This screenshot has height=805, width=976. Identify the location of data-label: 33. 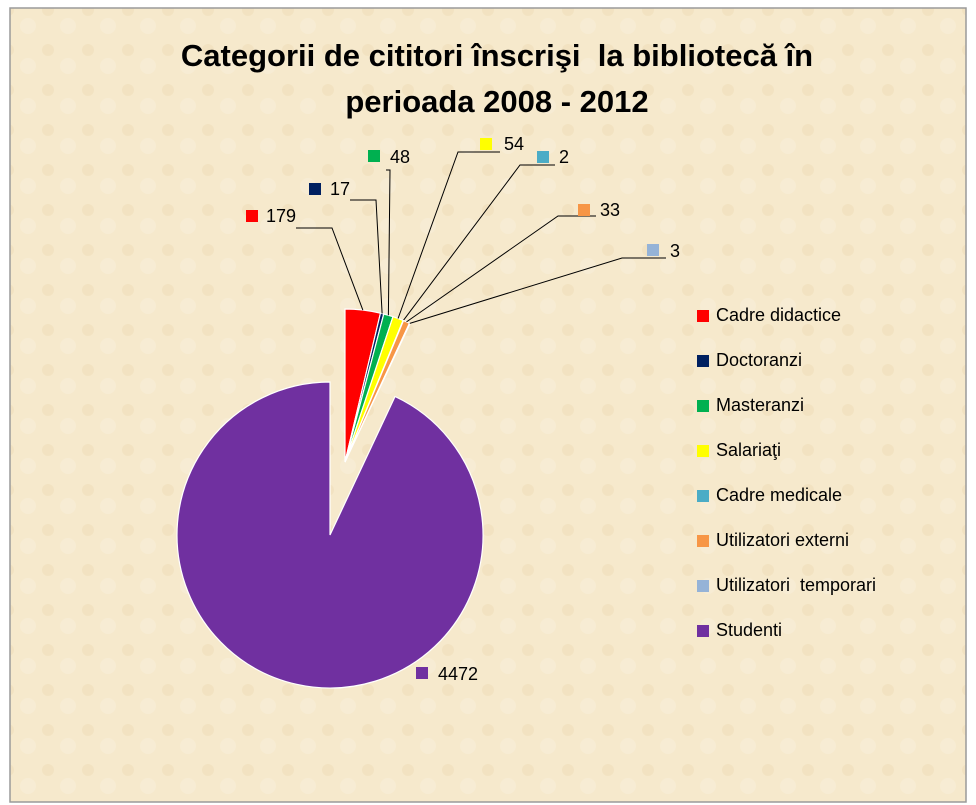
(610, 210).